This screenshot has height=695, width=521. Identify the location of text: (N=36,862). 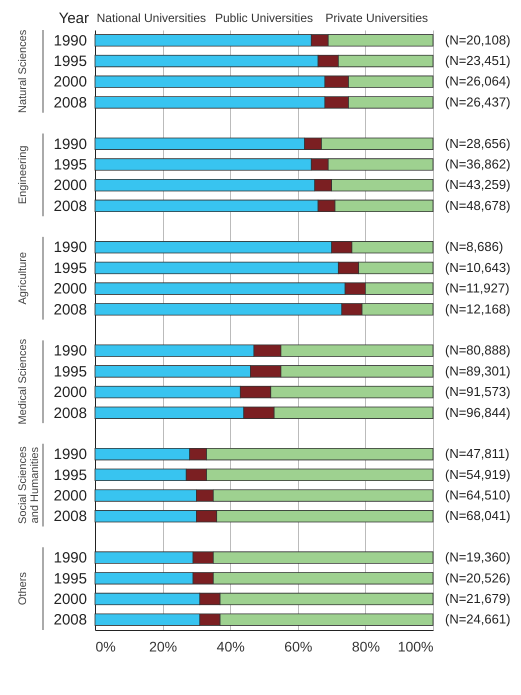
(477, 164).